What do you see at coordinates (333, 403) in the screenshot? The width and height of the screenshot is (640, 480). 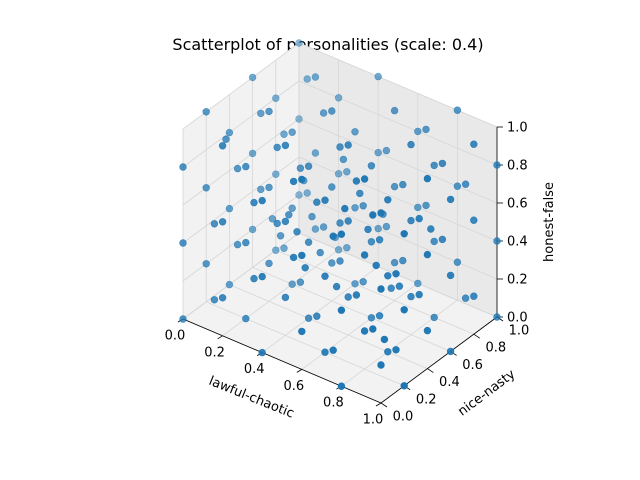 I see `x-tick-label: 0.8` at bounding box center [333, 403].